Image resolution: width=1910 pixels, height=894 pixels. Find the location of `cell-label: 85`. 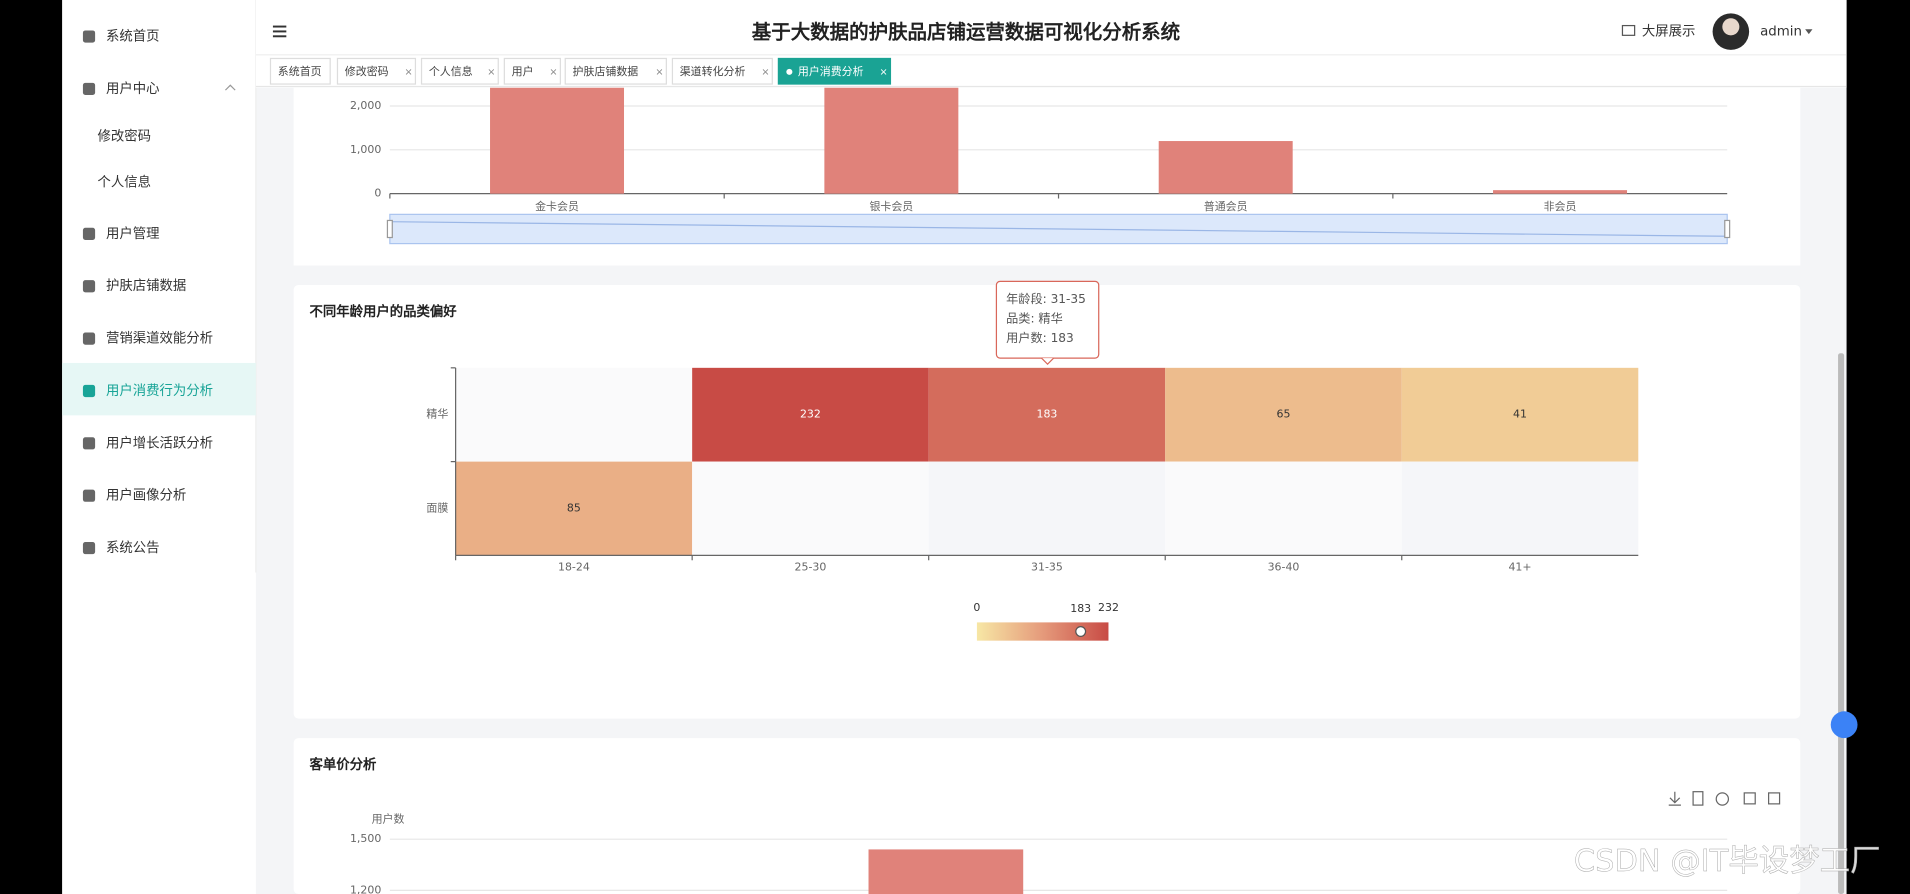

cell-label: 85 is located at coordinates (574, 508).